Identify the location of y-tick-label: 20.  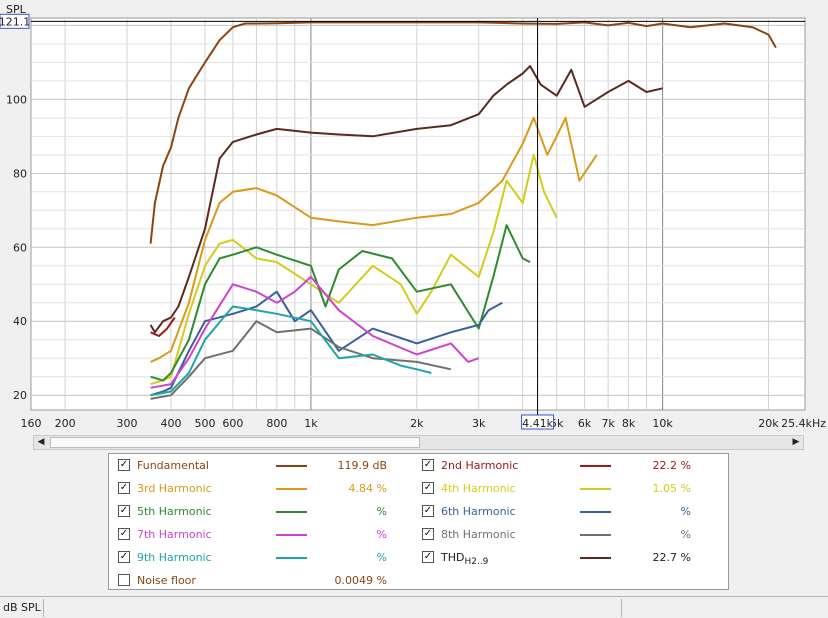
(20, 395).